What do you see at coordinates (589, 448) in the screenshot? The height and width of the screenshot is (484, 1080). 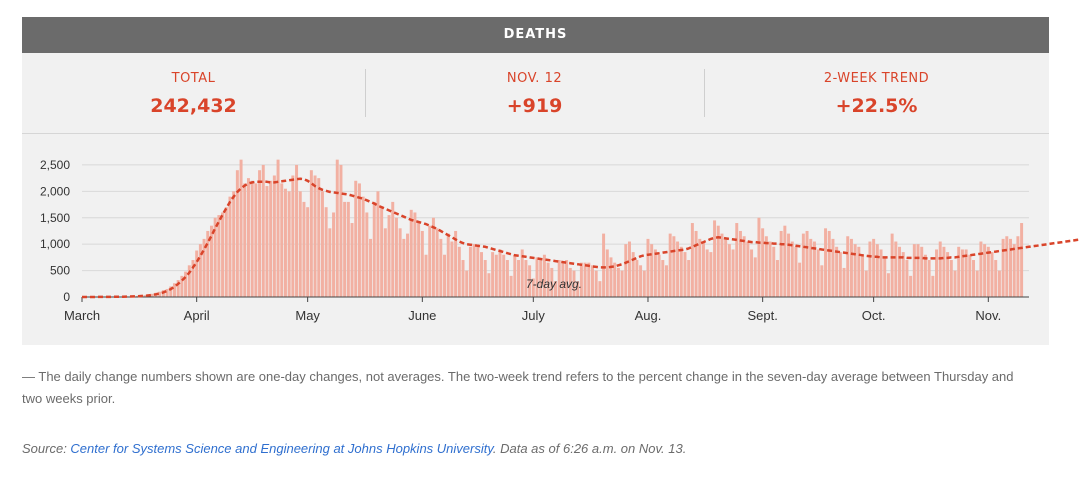 I see `source-suffix: . Data as of 6:26 a.m. on Nov. 13.` at bounding box center [589, 448].